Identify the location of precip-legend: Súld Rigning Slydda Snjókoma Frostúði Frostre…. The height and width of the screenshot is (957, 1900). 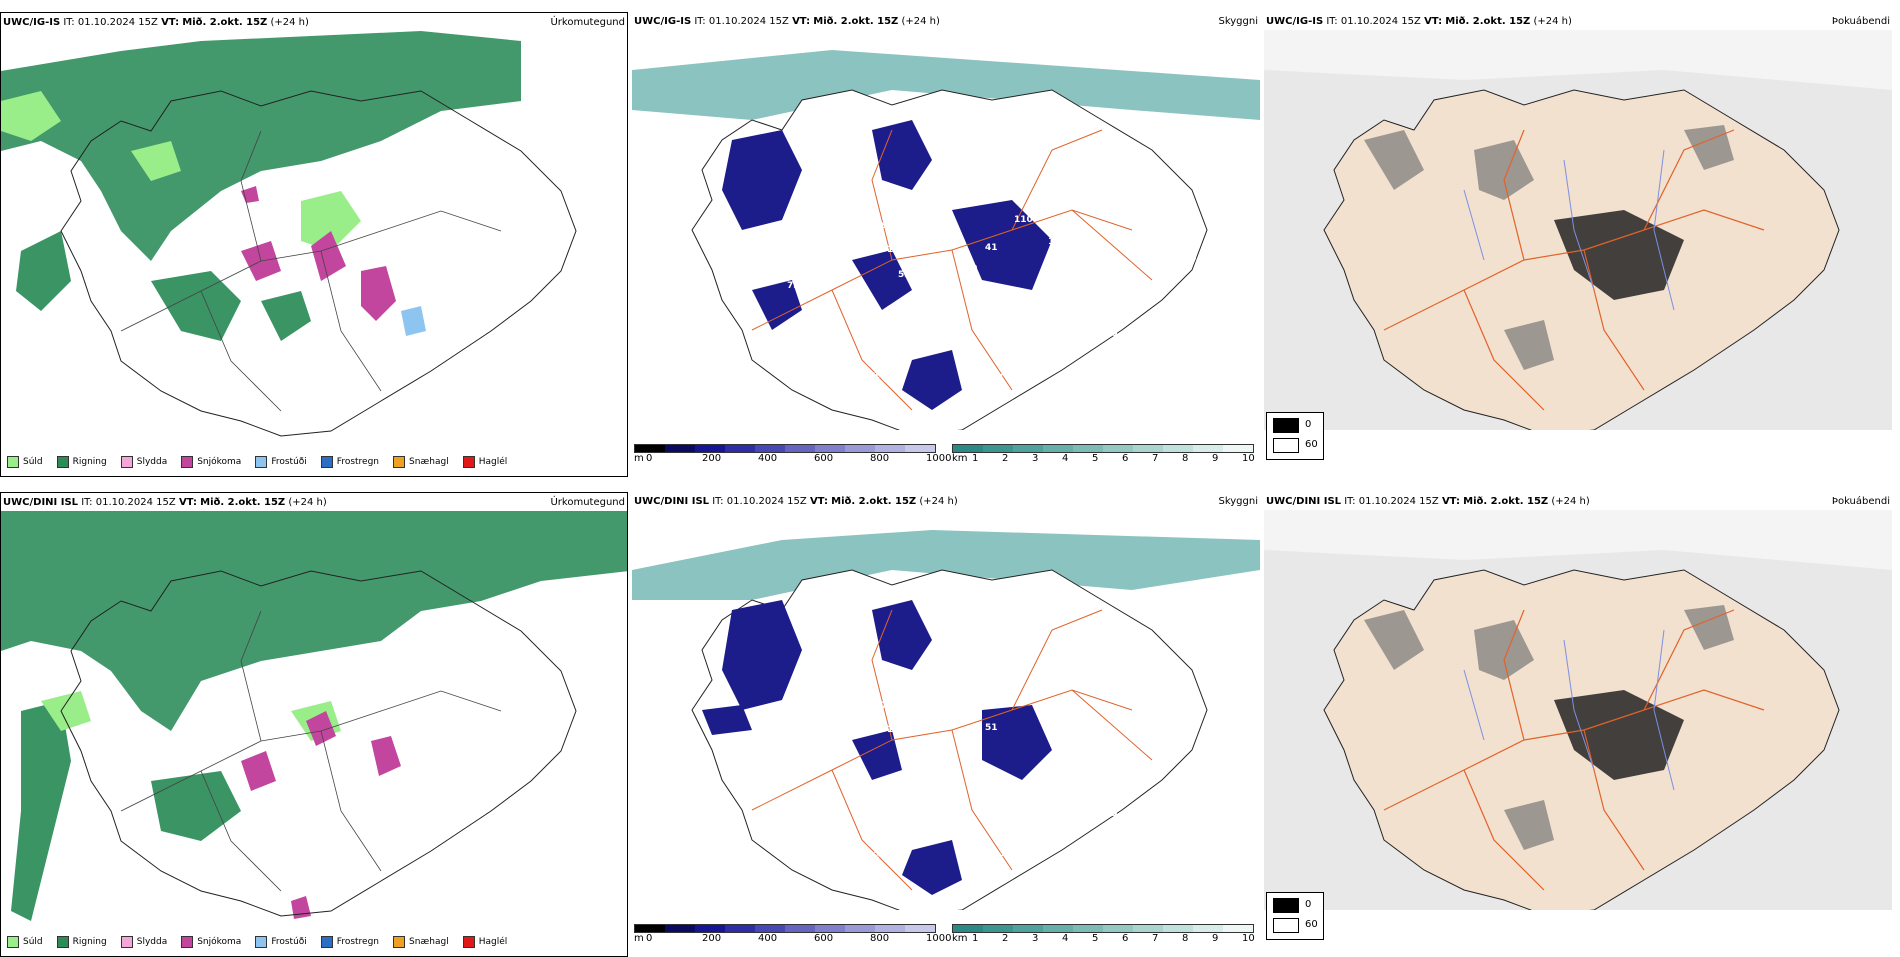
(257, 462).